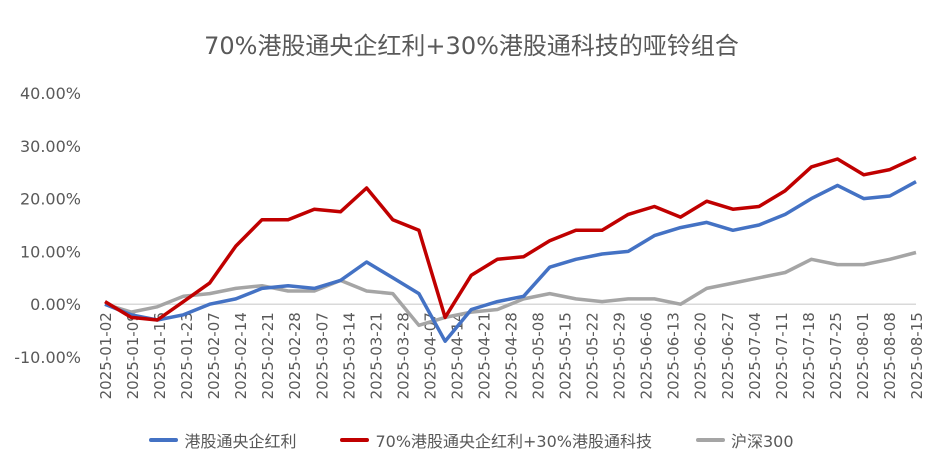  Describe the element at coordinates (55, 304) in the screenshot. I see `y-tick-label: 0.00%` at that location.